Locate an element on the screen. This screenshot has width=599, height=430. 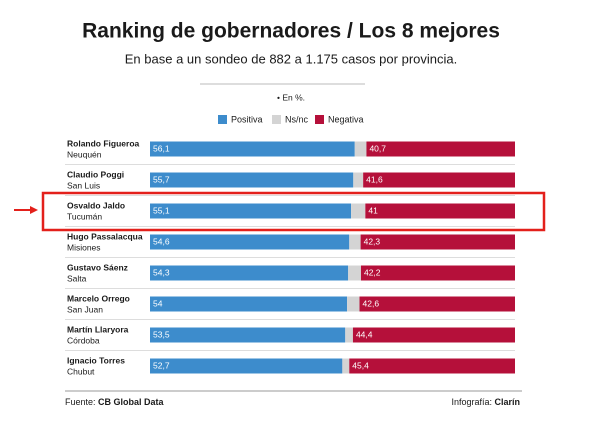
source-name: CB Global Data is located at coordinates (131, 402).